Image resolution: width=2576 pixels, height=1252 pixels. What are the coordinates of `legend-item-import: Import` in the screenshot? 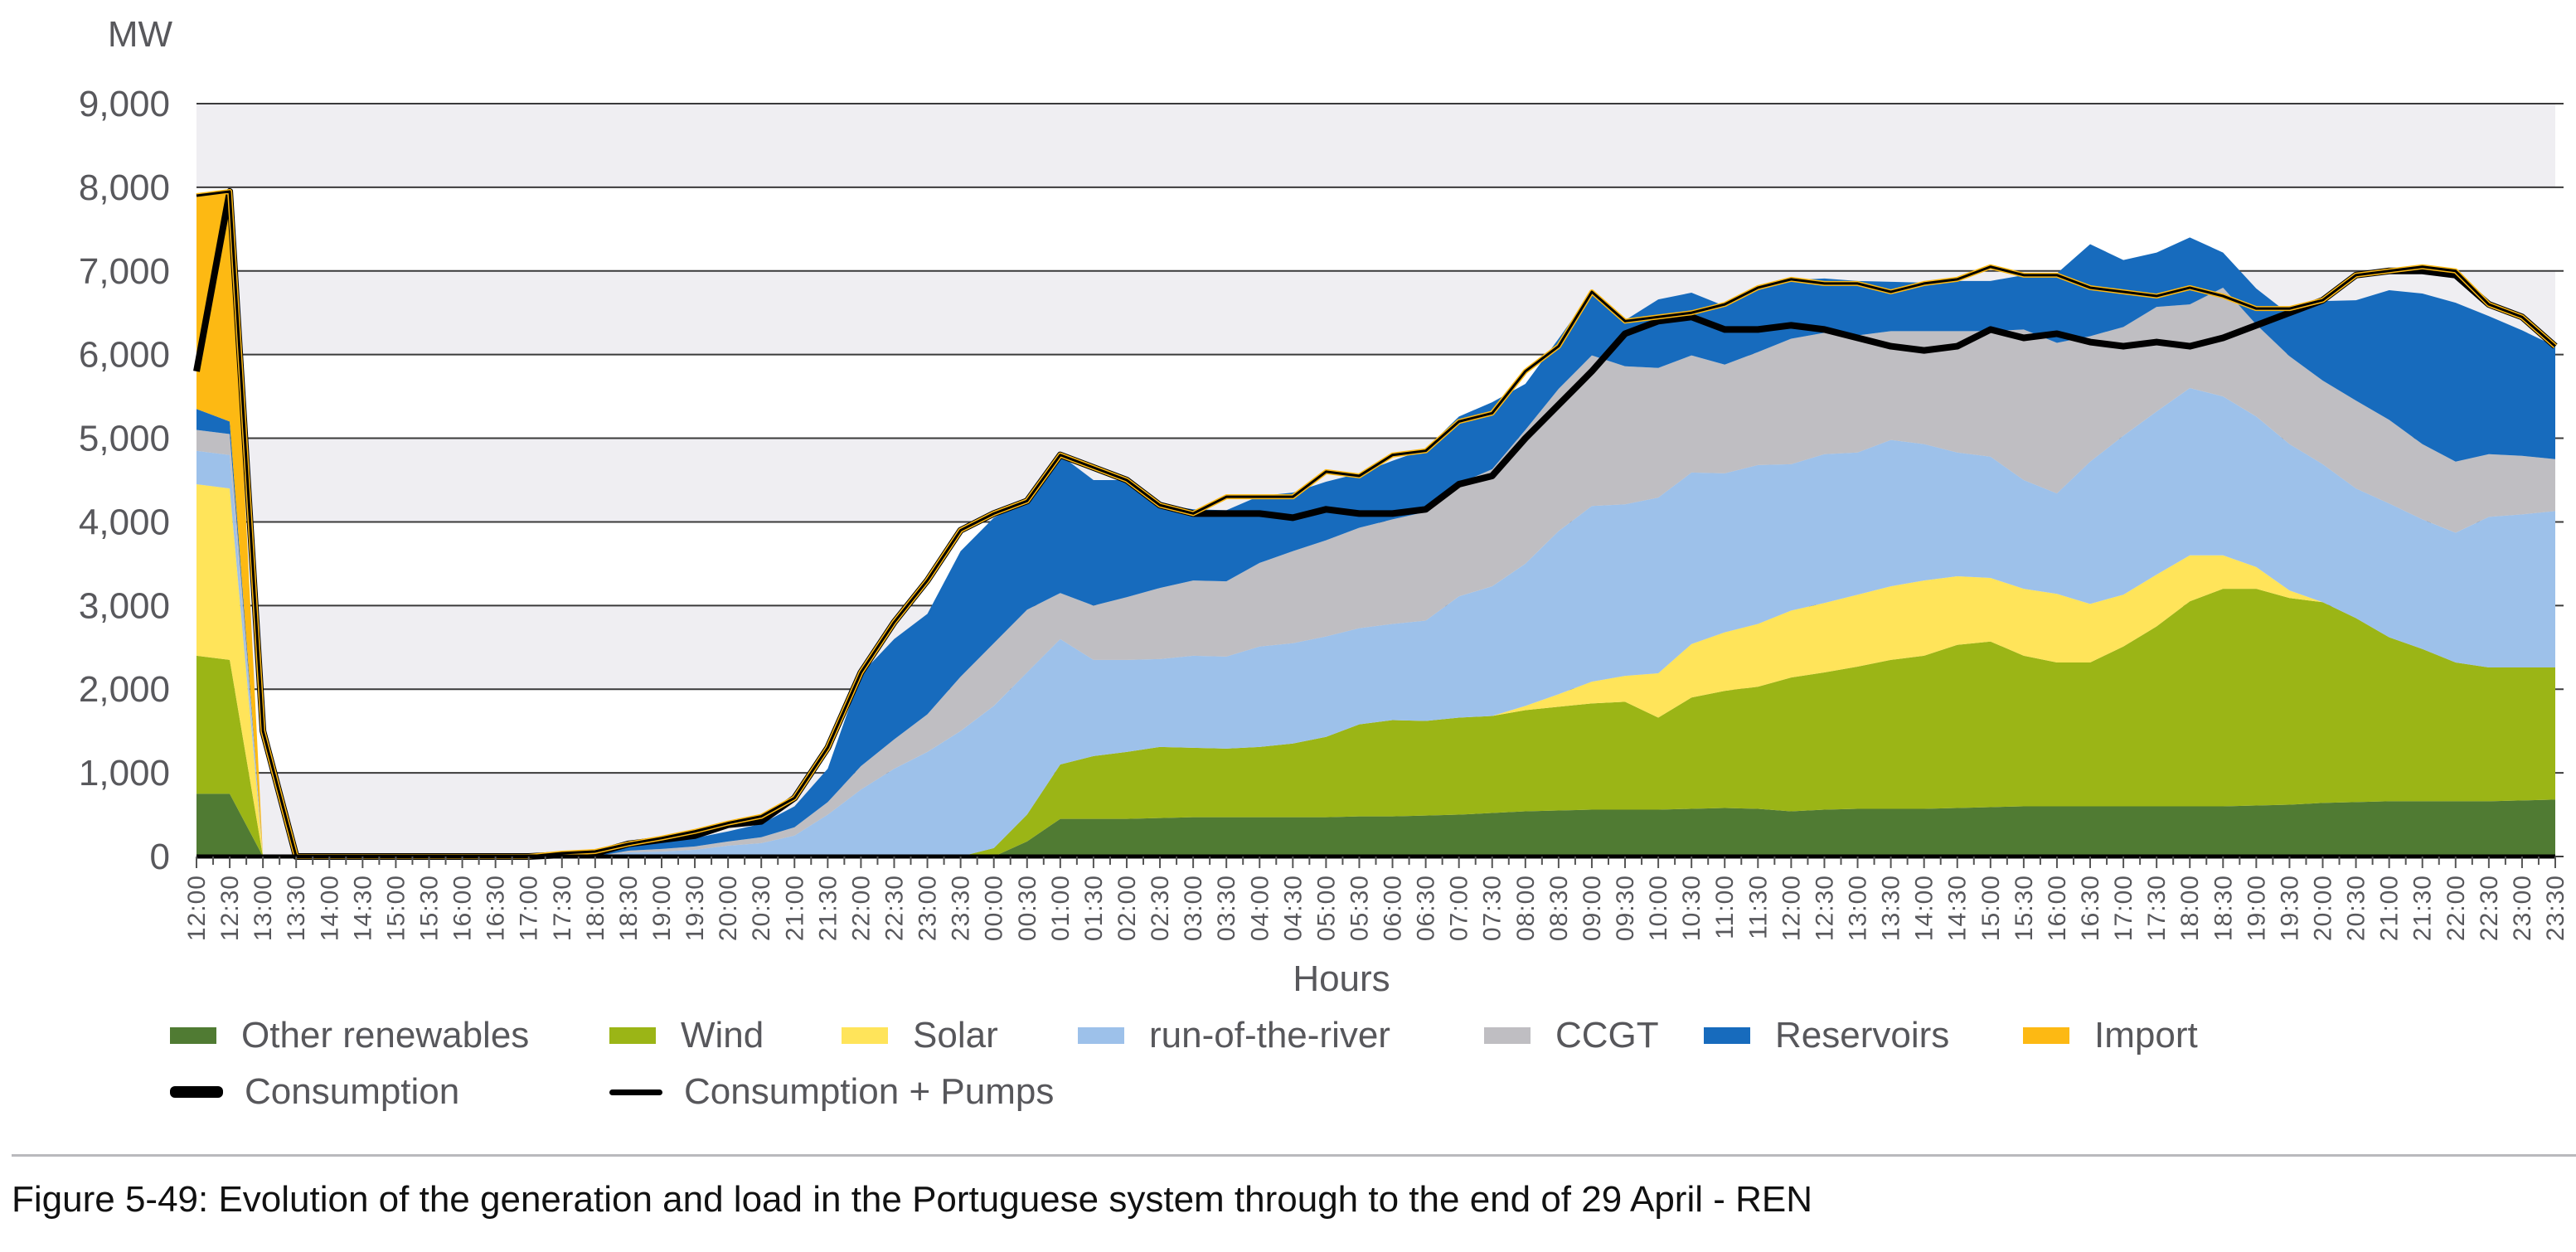 It's located at (2110, 1035).